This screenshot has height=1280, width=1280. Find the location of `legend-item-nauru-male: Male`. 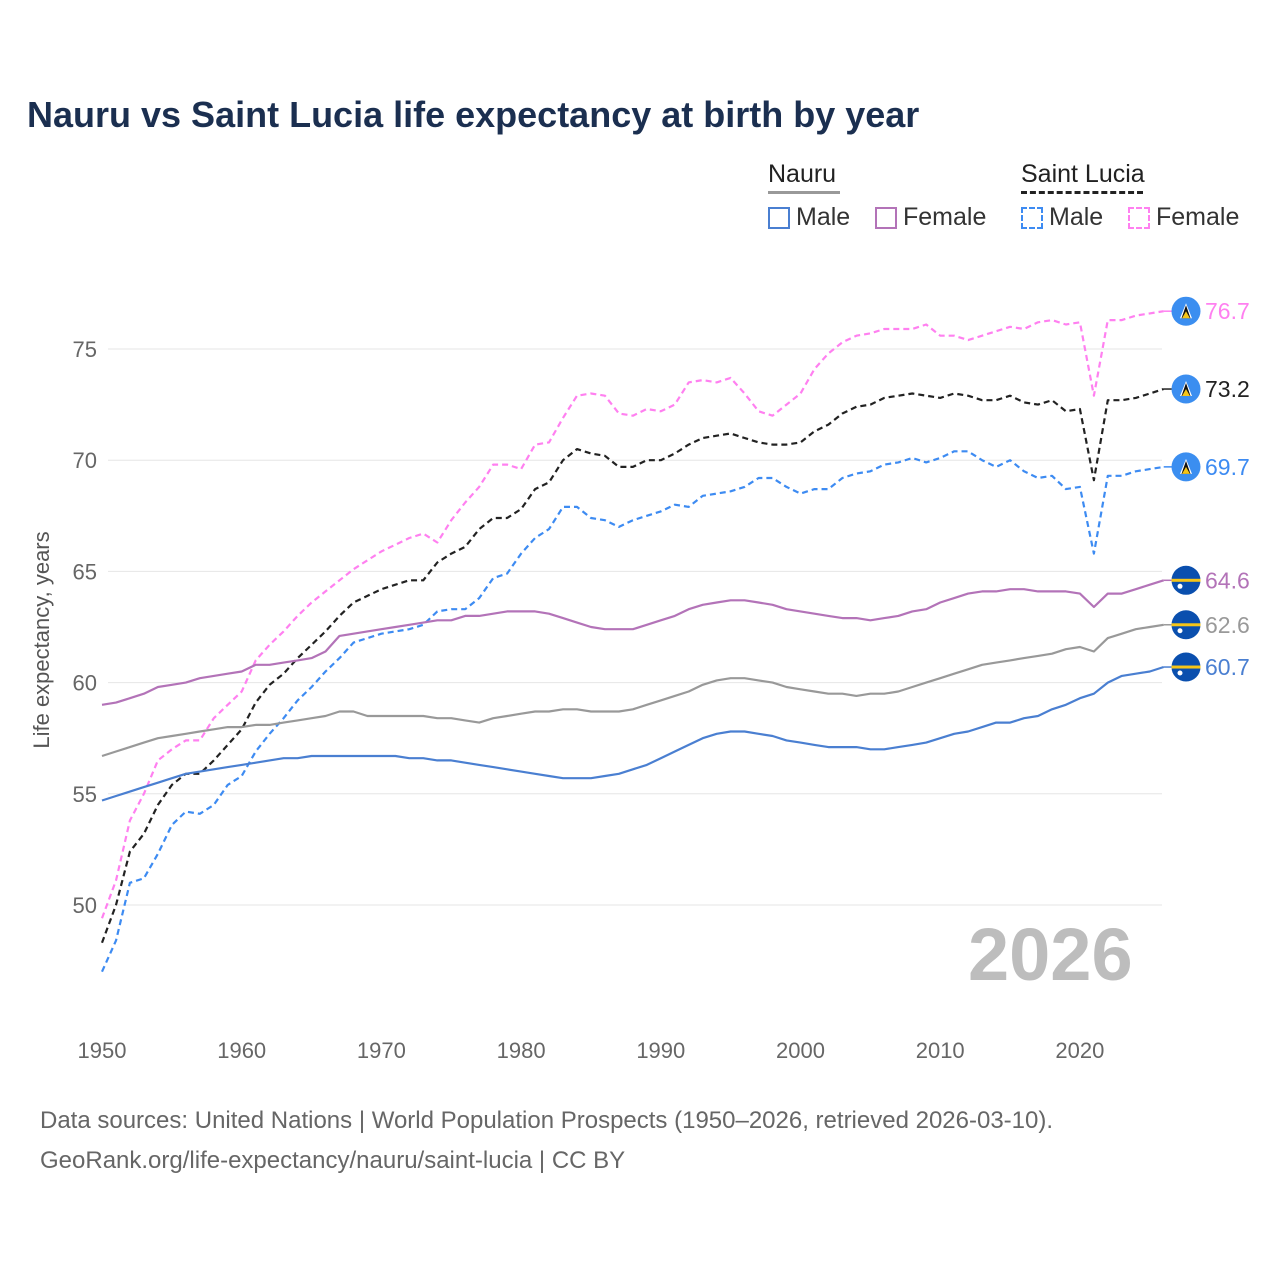

legend-item-nauru-male: Male is located at coordinates (809, 217).